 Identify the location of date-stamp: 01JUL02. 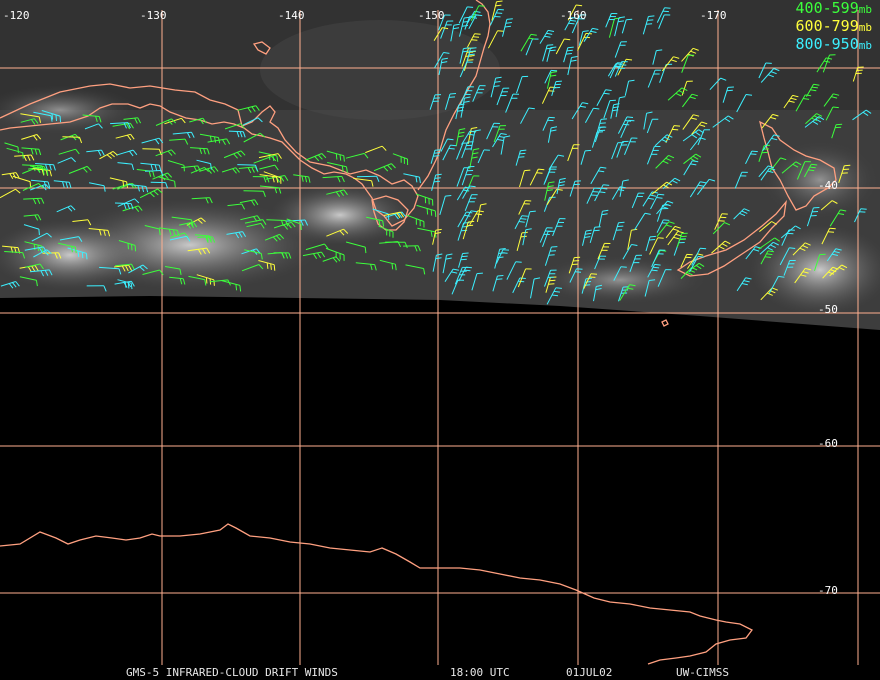
(589, 672).